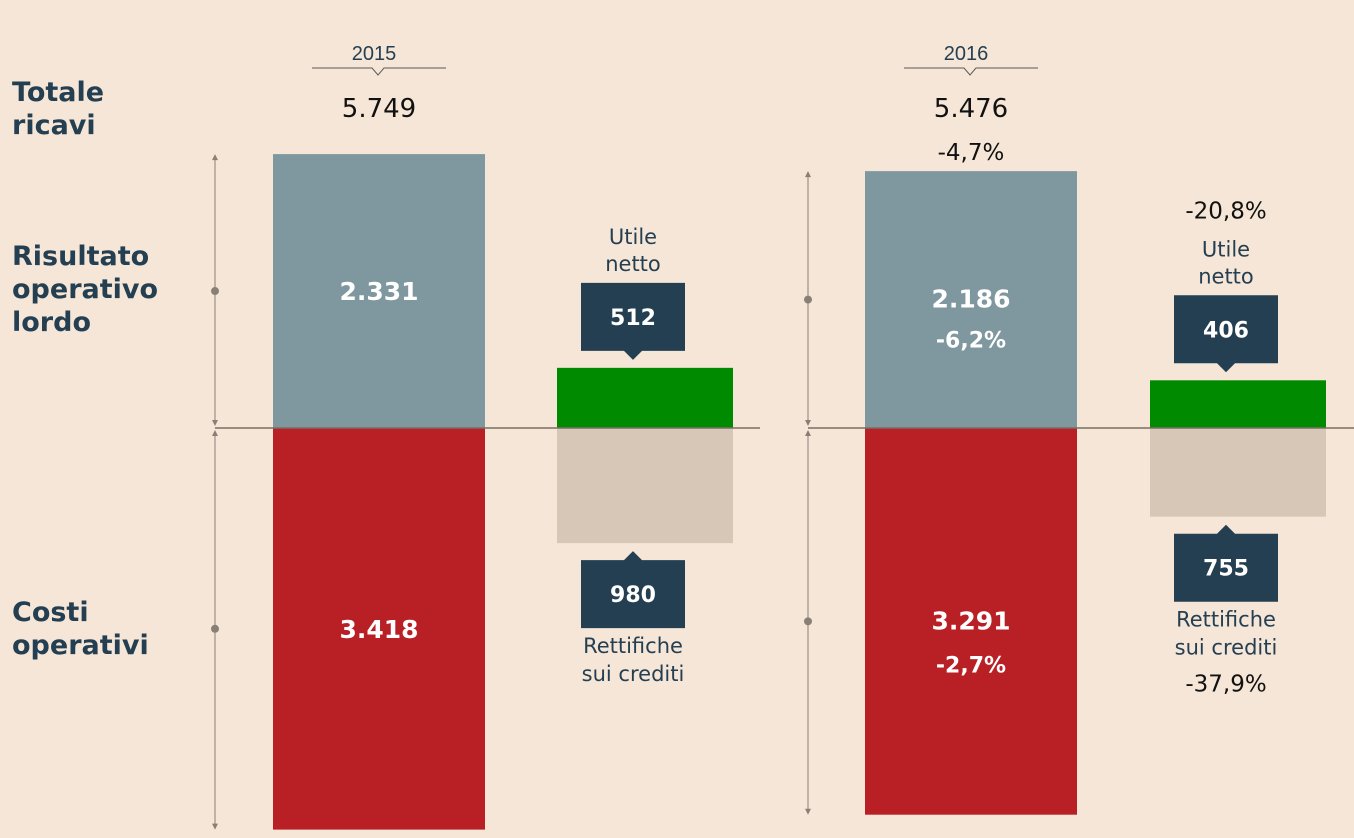 The width and height of the screenshot is (1354, 838). What do you see at coordinates (645, 397) in the screenshot?
I see `y2015-bar-utile` at bounding box center [645, 397].